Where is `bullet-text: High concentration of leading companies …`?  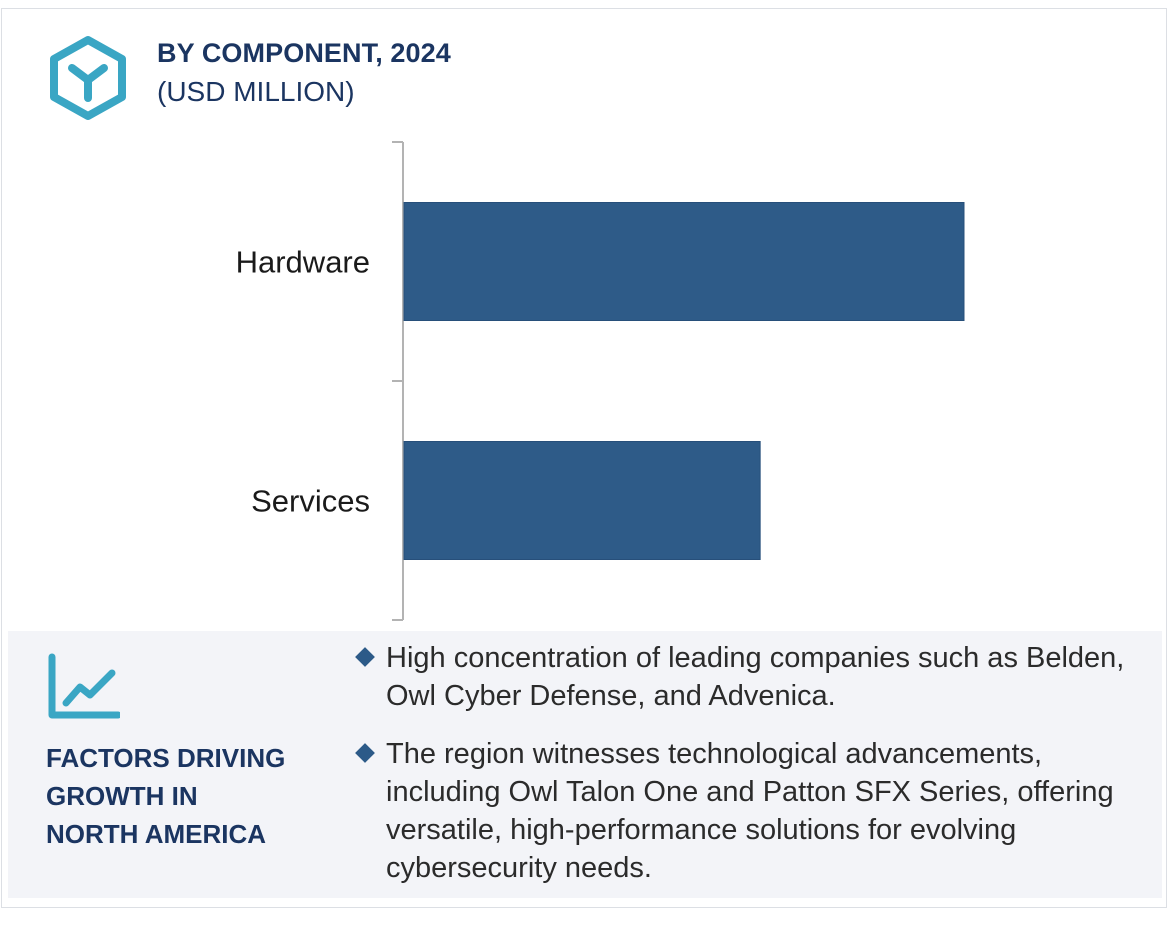 bullet-text: High concentration of leading companies … is located at coordinates (755, 677).